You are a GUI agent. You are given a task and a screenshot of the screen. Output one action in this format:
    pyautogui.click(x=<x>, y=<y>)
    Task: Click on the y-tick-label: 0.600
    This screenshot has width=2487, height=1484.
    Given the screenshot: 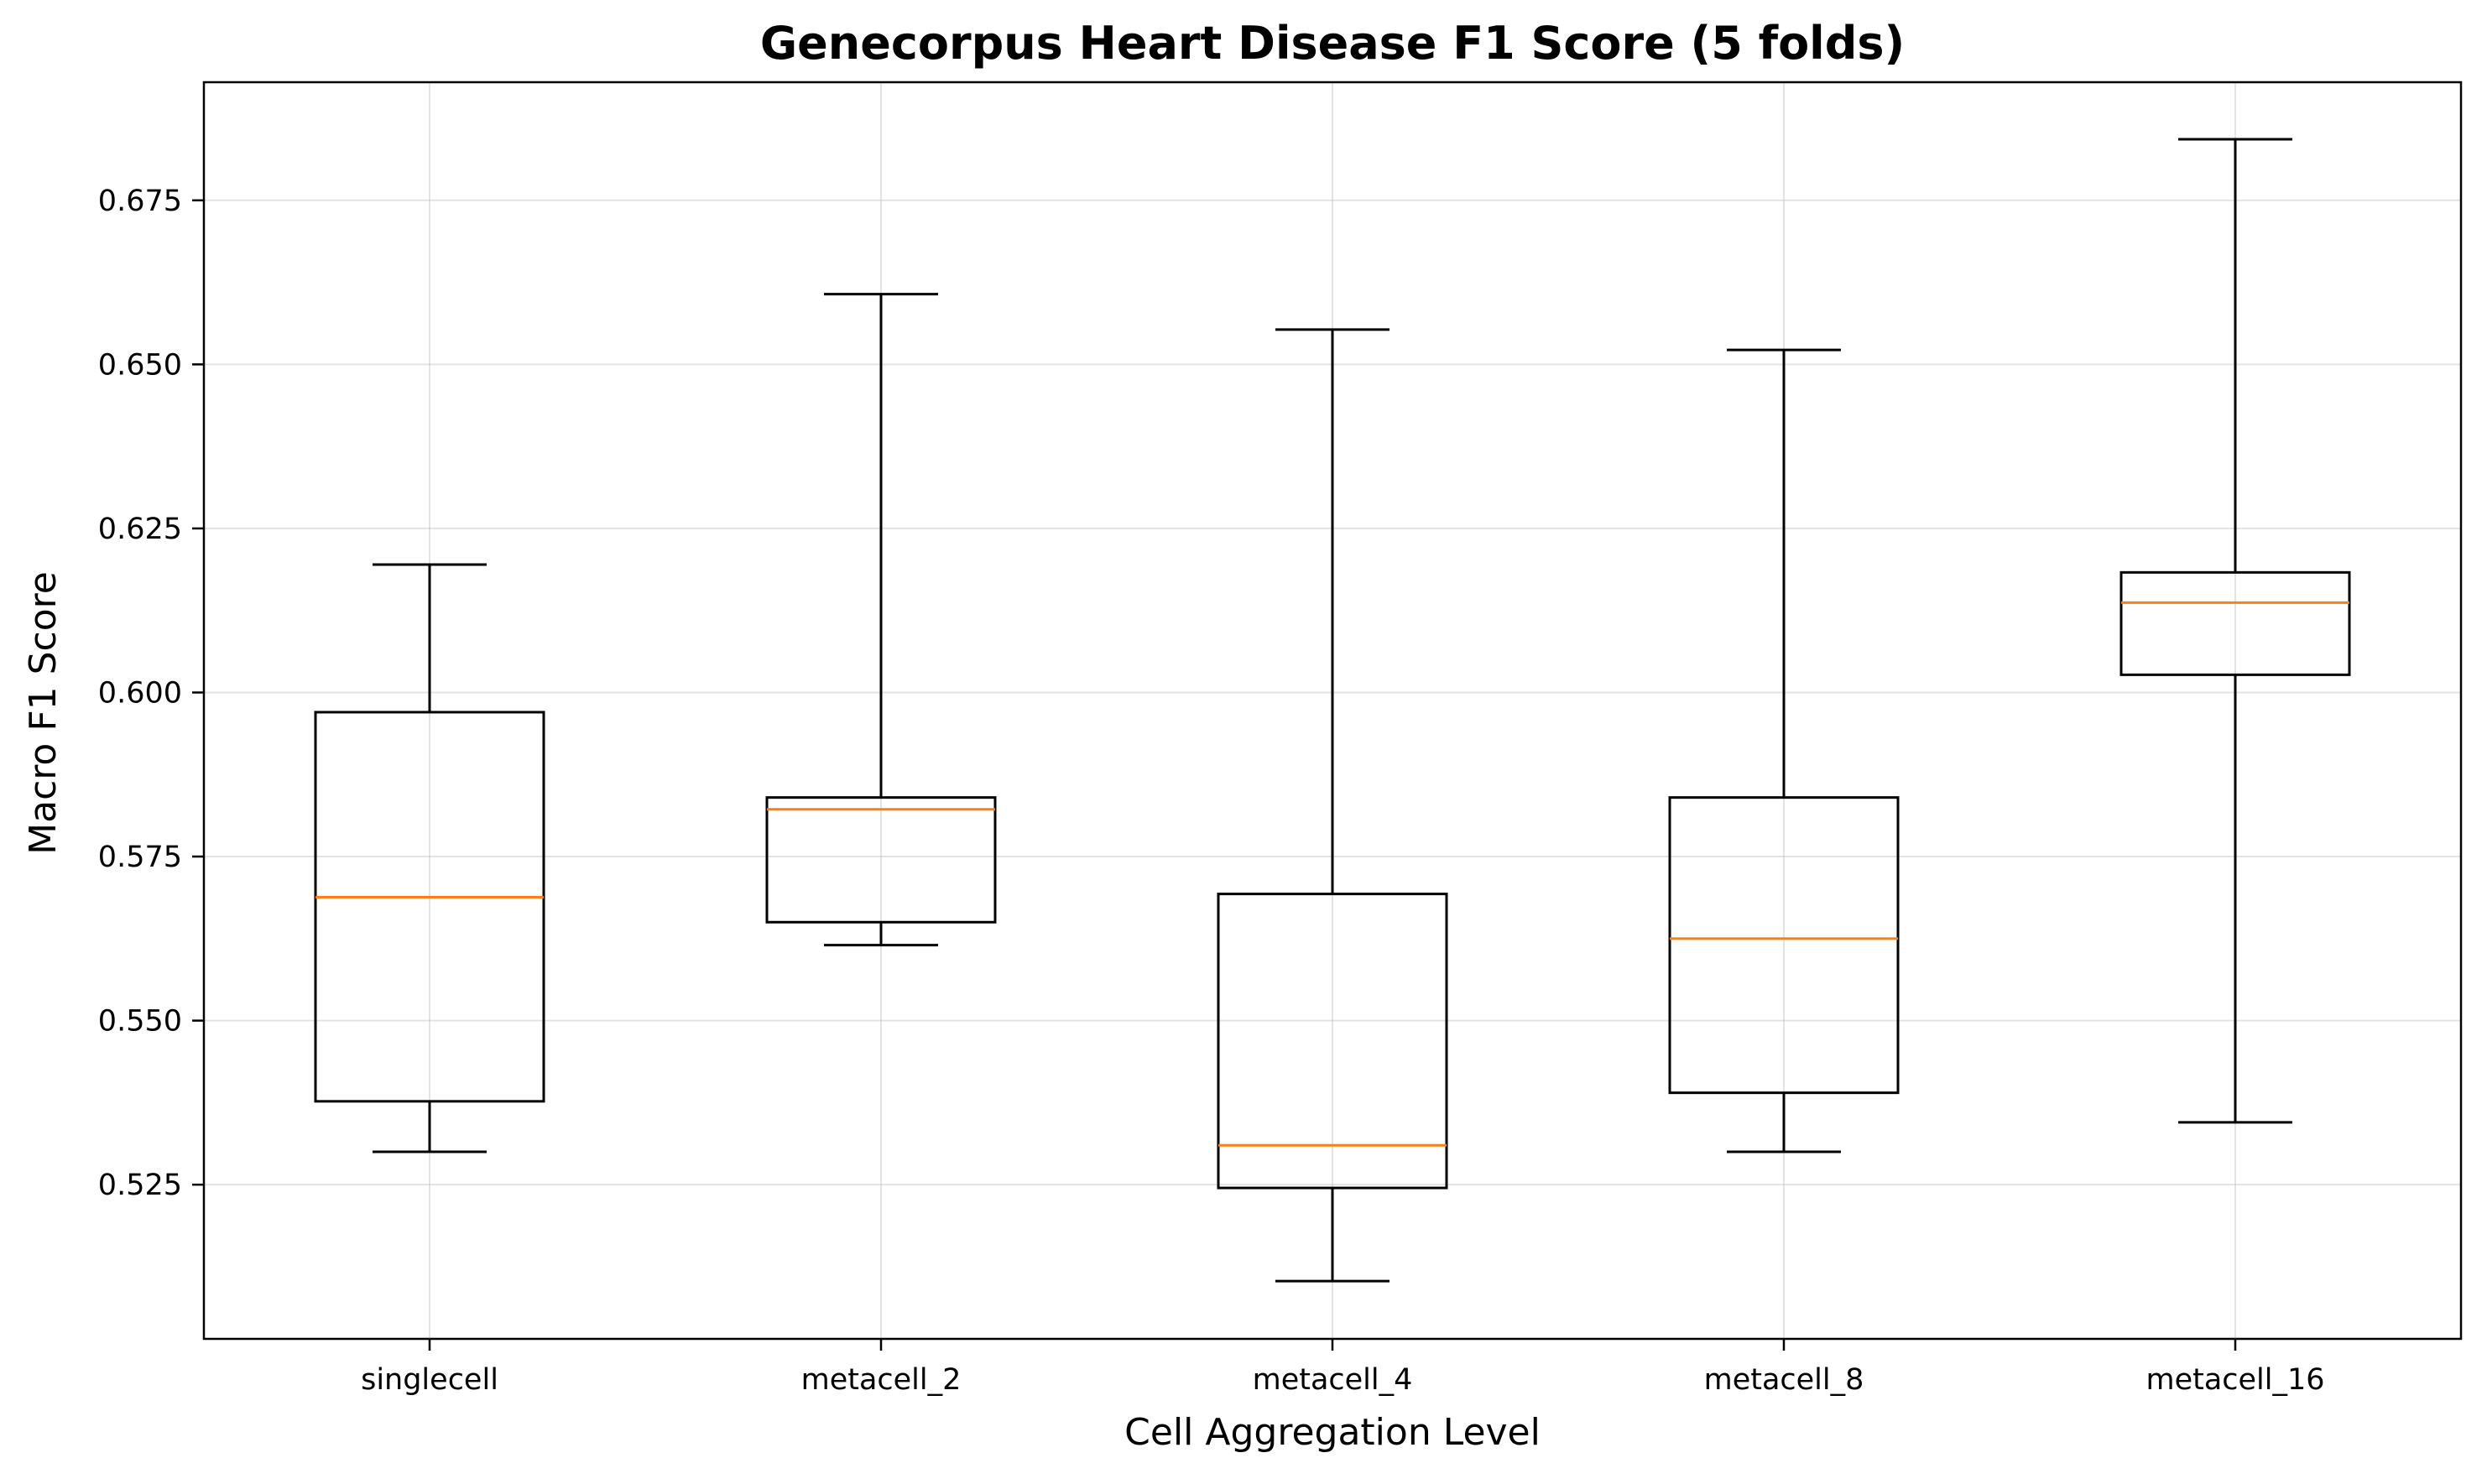 What is the action you would take?
    pyautogui.click(x=140, y=693)
    